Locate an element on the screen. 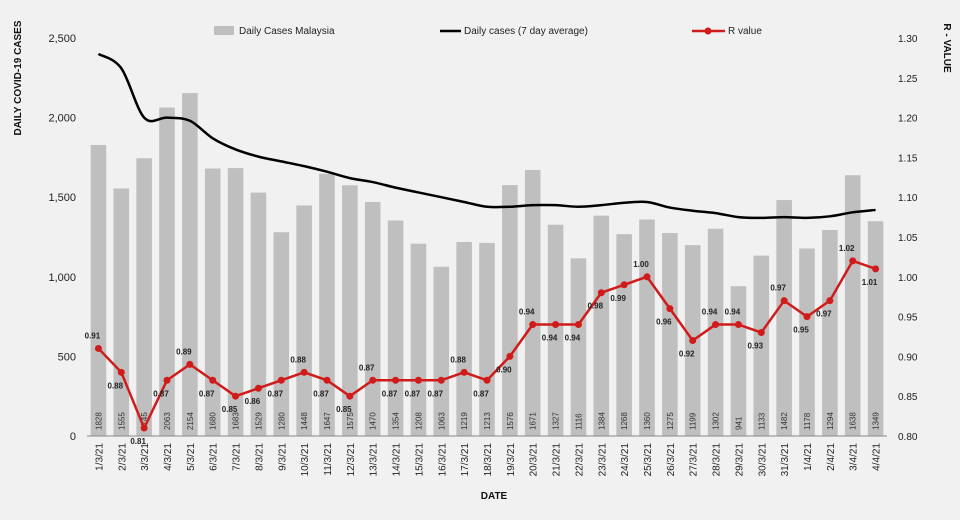  bar-value-label: 1327 is located at coordinates (556, 421).